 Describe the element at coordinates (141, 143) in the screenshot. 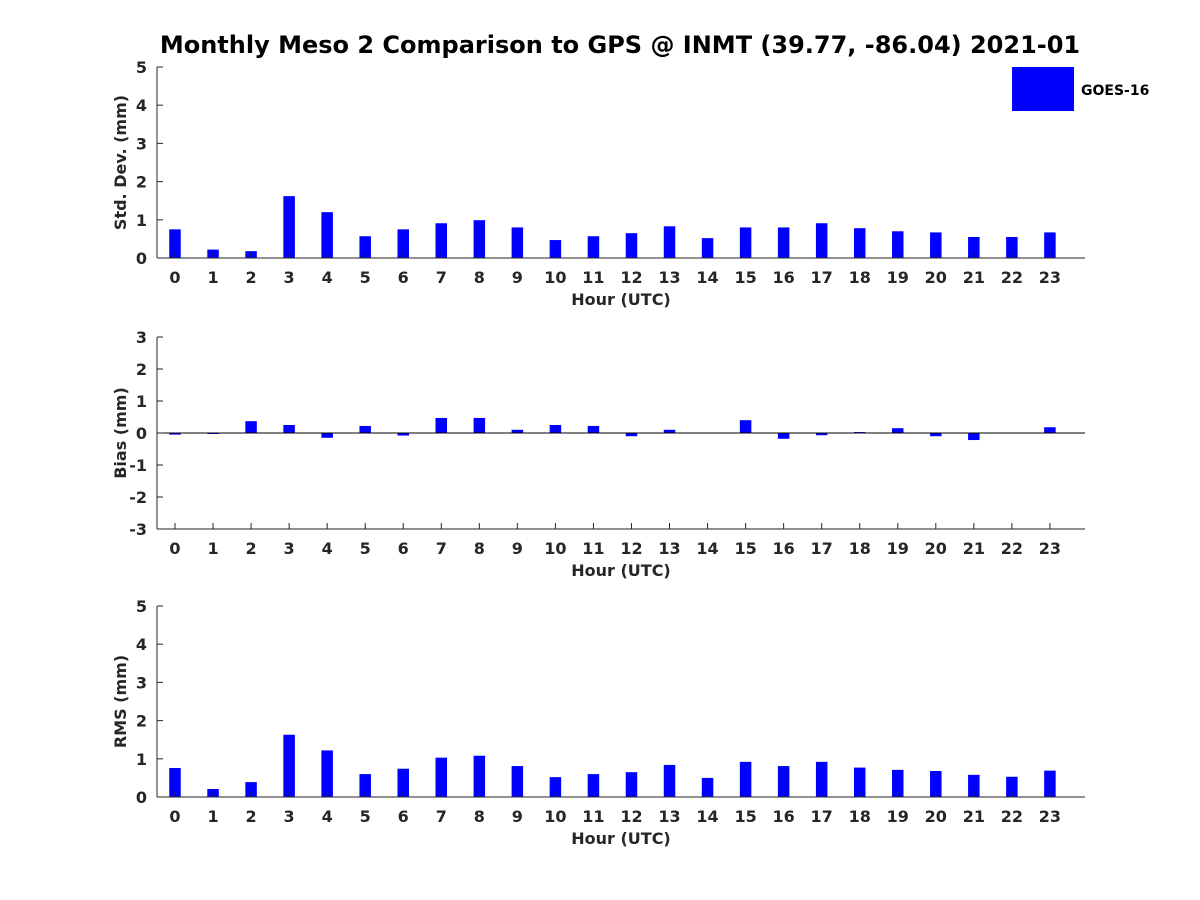

I see `y-tick-label: 3` at that location.